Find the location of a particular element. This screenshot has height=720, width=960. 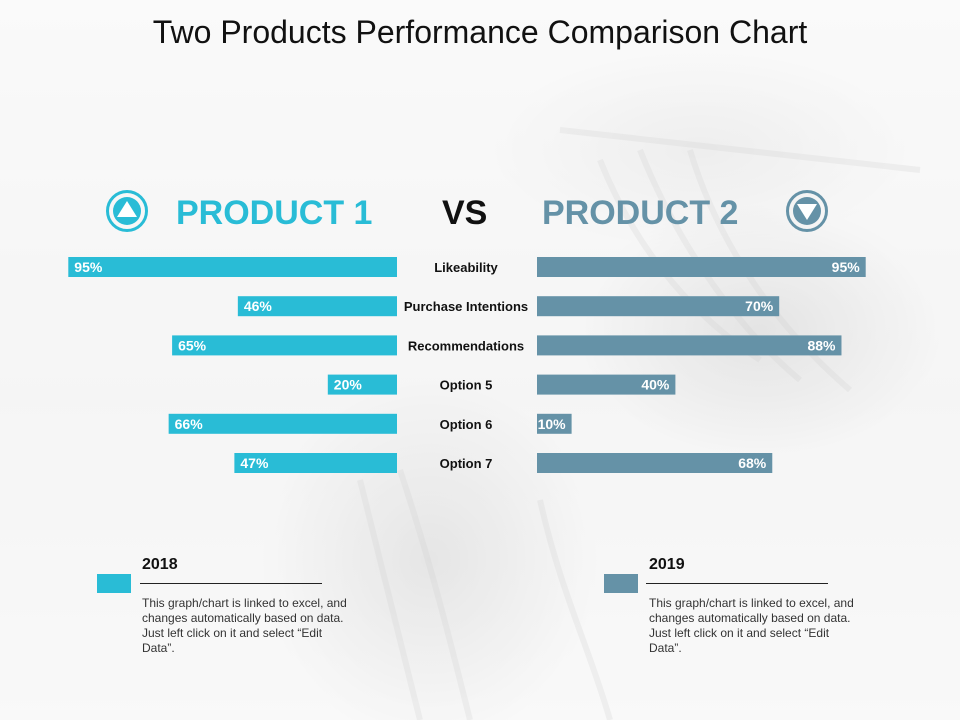

product-1-heading: PRODUCT 1 is located at coordinates (274, 213).